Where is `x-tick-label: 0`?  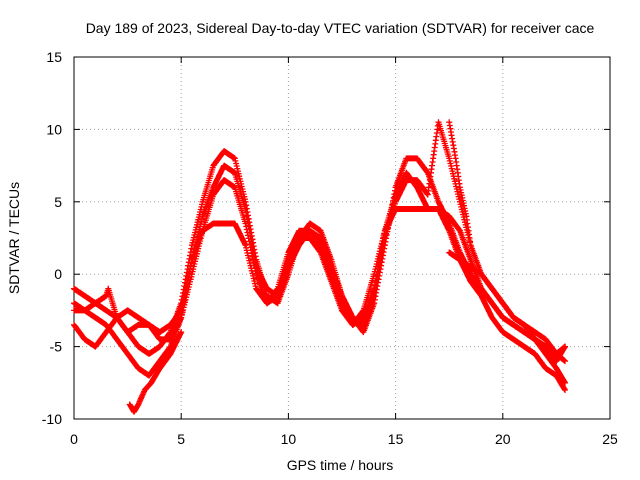 x-tick-label: 0 is located at coordinates (74, 439).